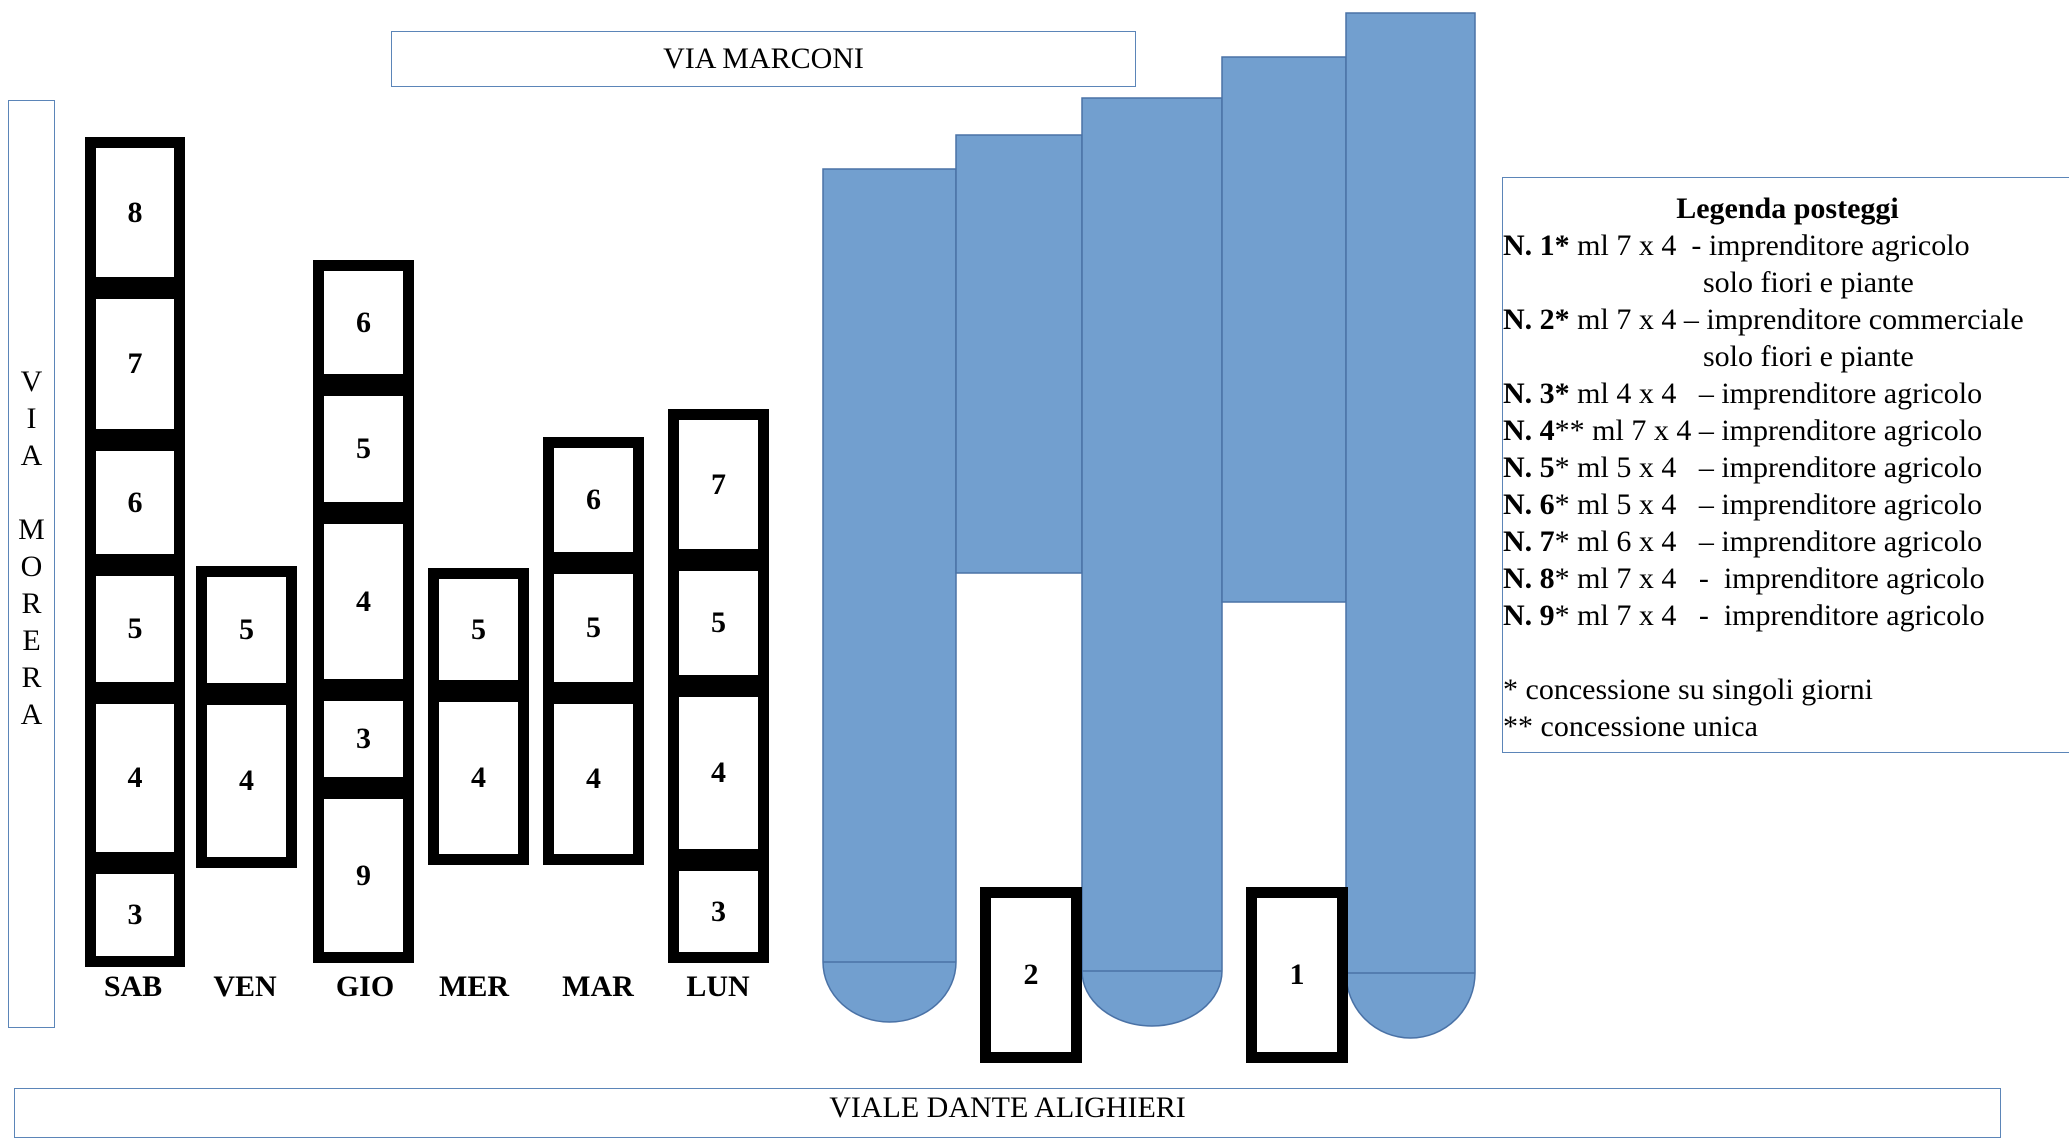 Image resolution: width=2069 pixels, height=1138 pixels. What do you see at coordinates (1743, 430) in the screenshot?
I see `legend-row-4: N. 4** ml 7 x 4 – imprenditore agricolo` at bounding box center [1743, 430].